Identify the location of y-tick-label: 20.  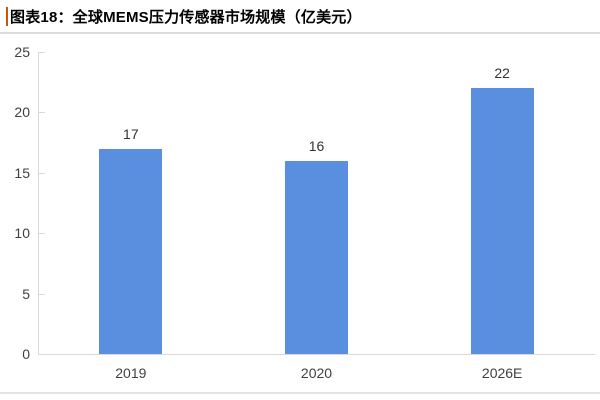
(22, 112).